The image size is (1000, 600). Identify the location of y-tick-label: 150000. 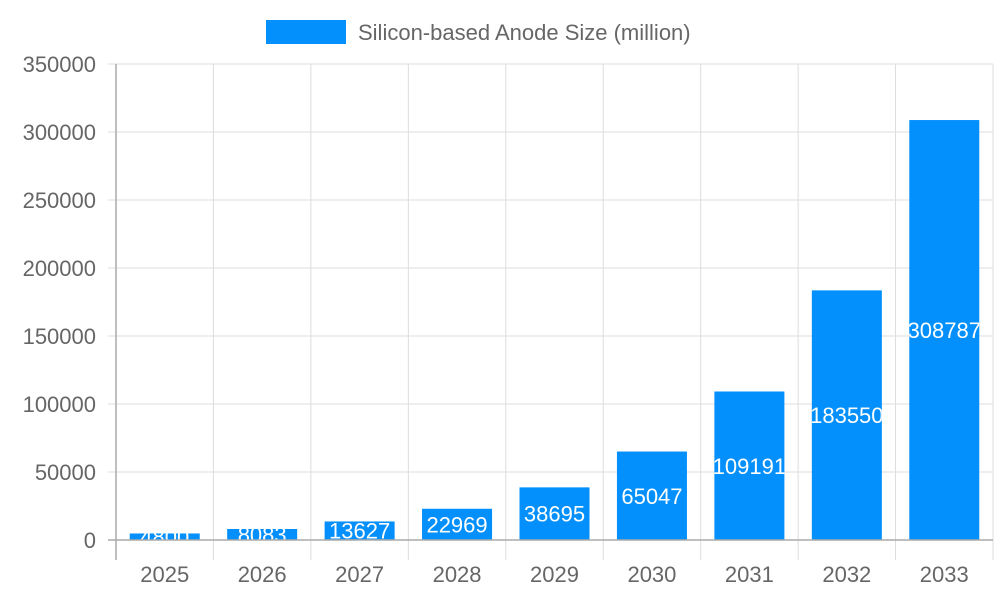
(59, 336).